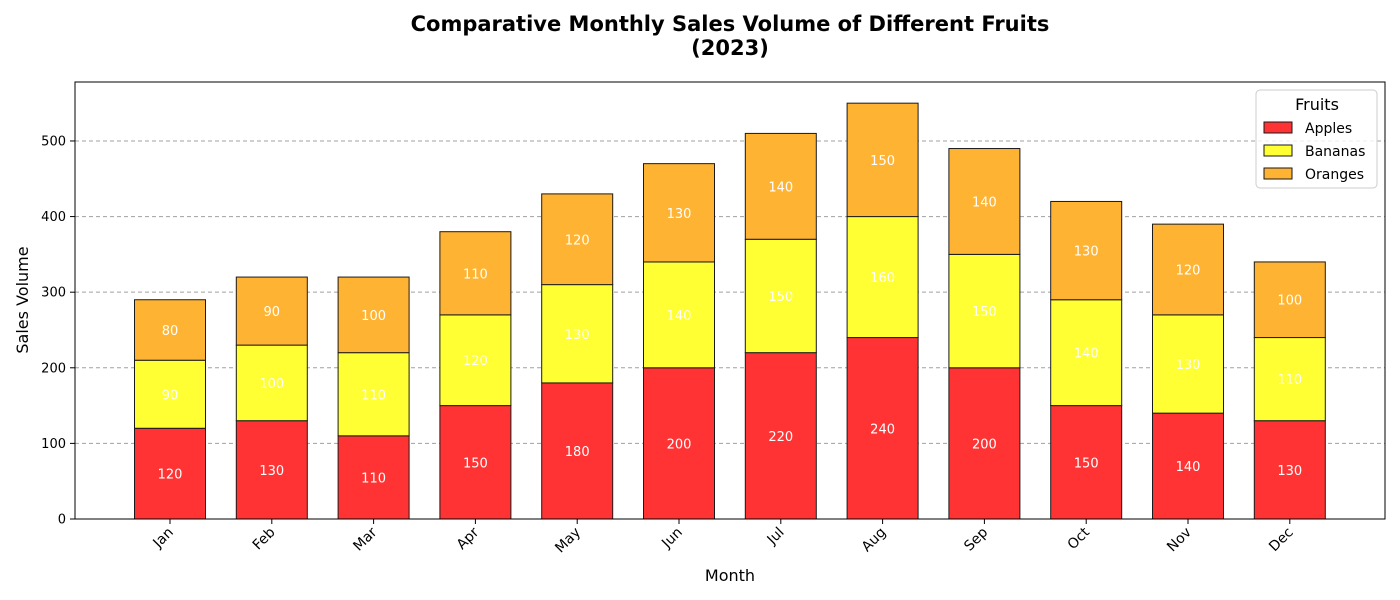 The height and width of the screenshot is (600, 1400). I want to click on bar-bananas-mar, so click(373, 394).